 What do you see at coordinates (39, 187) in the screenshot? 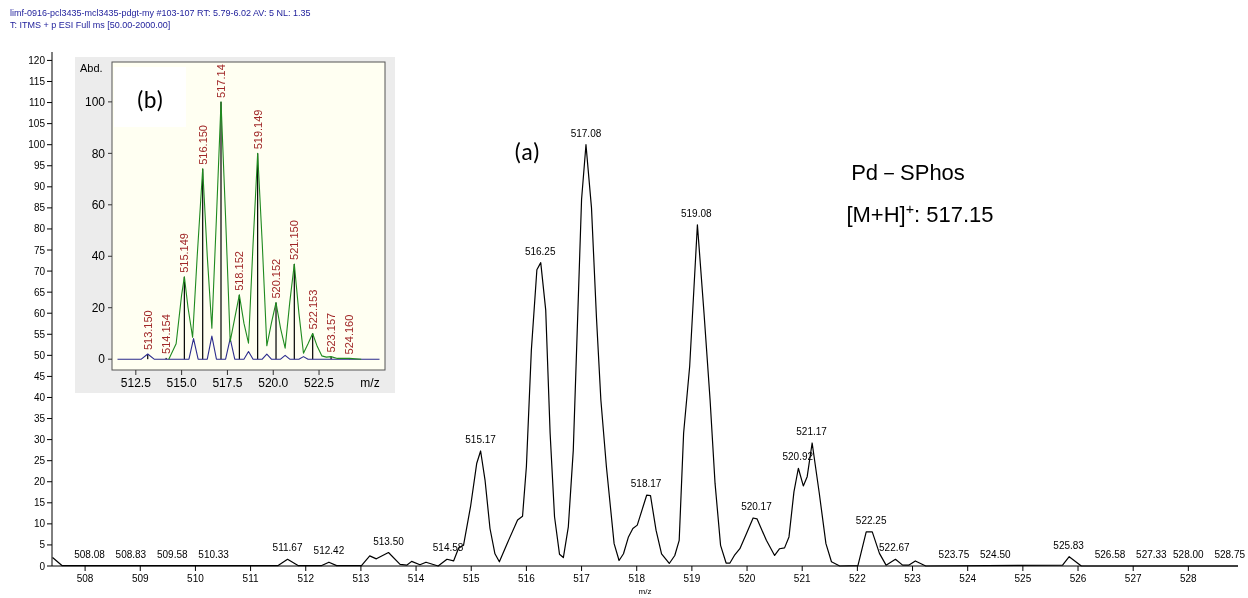
I see `y-tick-label: 90` at bounding box center [39, 187].